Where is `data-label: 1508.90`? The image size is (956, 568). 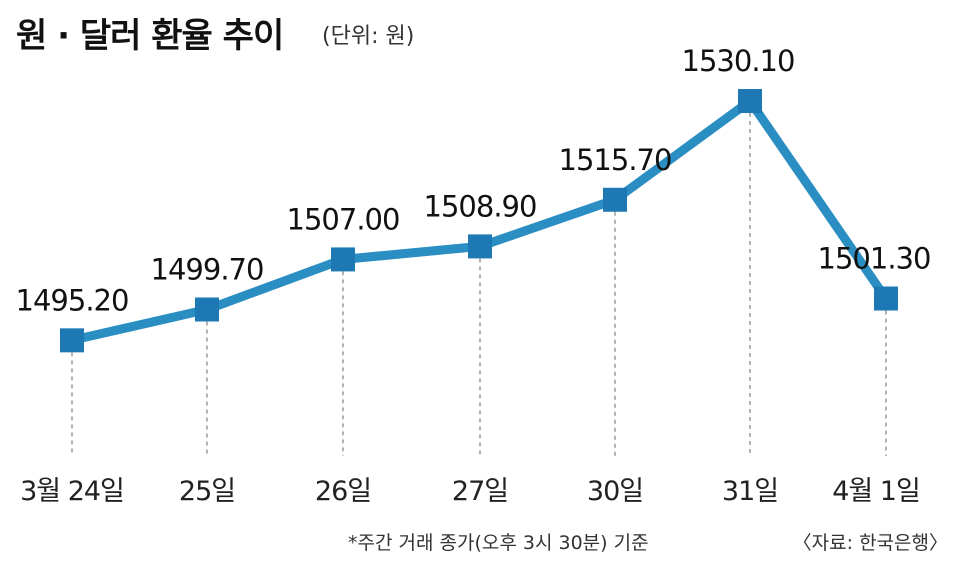 data-label: 1508.90 is located at coordinates (480, 206).